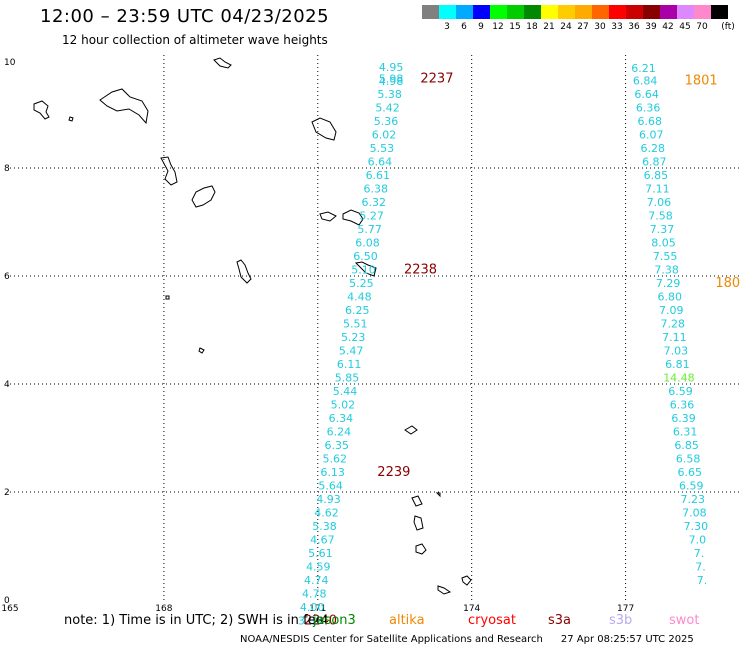 The height and width of the screenshot is (650, 740). What do you see at coordinates (320, 553) in the screenshot?
I see `wave-height-value: 5.61` at bounding box center [320, 553].